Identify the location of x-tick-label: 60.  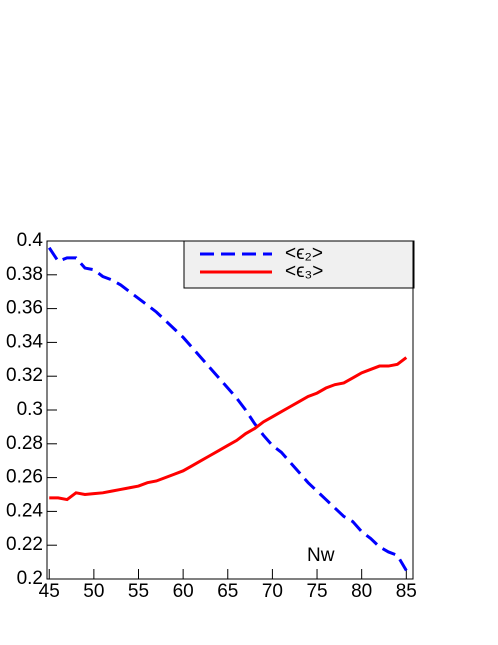
(183, 591).